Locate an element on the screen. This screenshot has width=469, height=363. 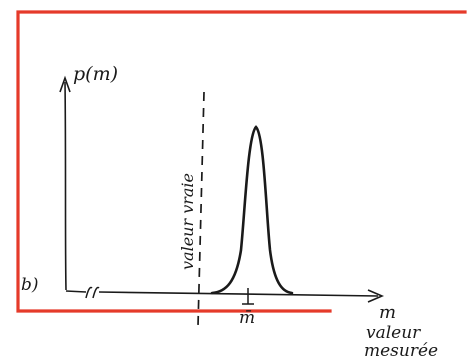
mean-marker-tick is located at coordinates (248, 296).